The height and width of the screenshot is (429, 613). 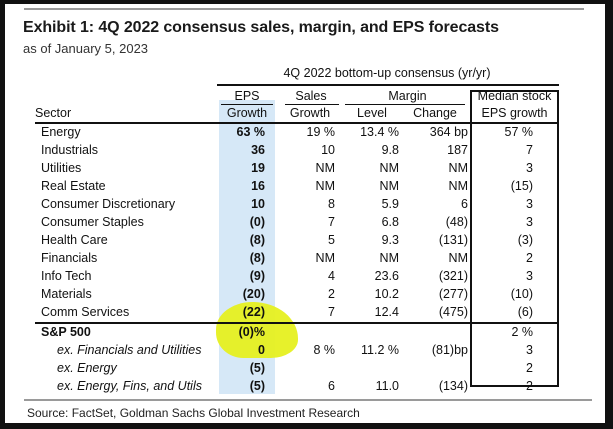 I want to click on sector-name: Comm Services, so click(x=85, y=312).